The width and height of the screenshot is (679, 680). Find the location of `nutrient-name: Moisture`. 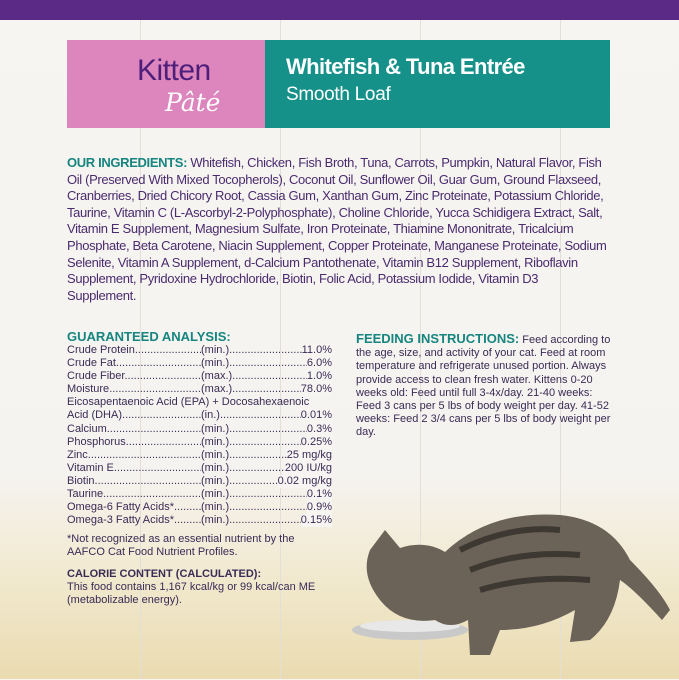

nutrient-name: Moisture is located at coordinates (134, 389).